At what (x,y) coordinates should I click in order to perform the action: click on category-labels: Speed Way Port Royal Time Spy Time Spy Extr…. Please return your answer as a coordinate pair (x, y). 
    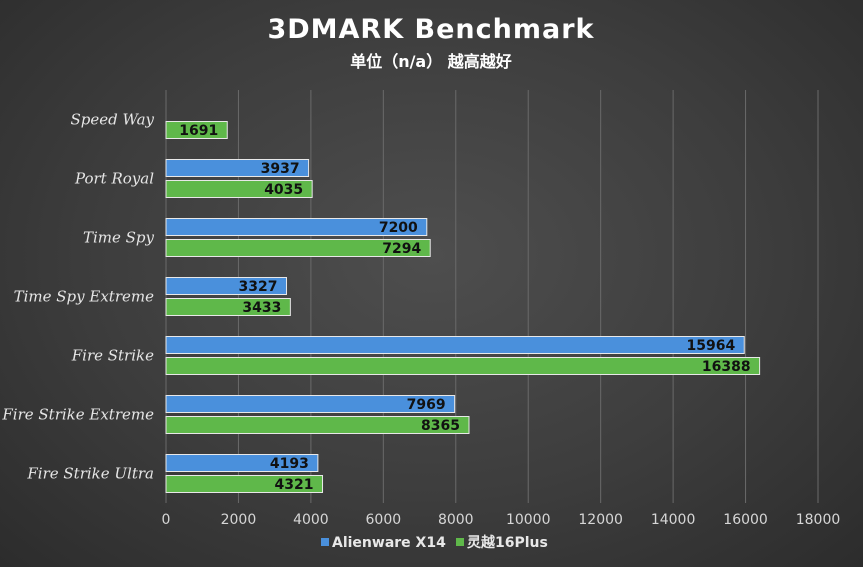
    Looking at the image, I should click on (77, 297).